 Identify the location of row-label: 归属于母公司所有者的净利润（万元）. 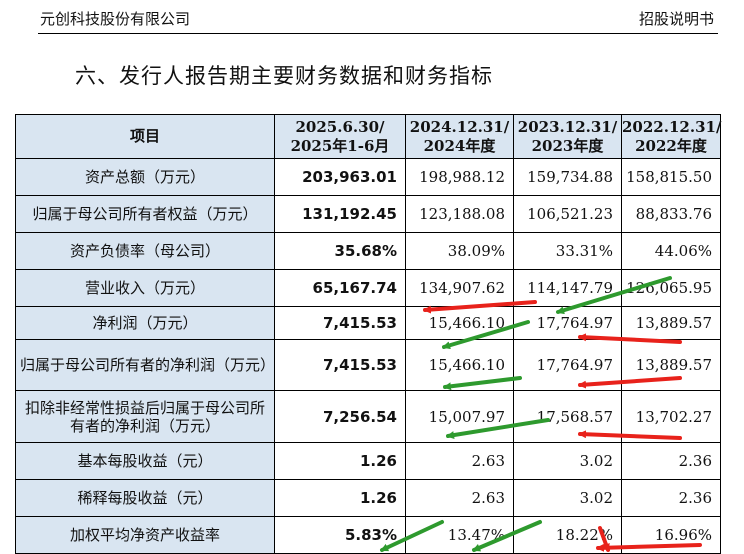
(145, 365).